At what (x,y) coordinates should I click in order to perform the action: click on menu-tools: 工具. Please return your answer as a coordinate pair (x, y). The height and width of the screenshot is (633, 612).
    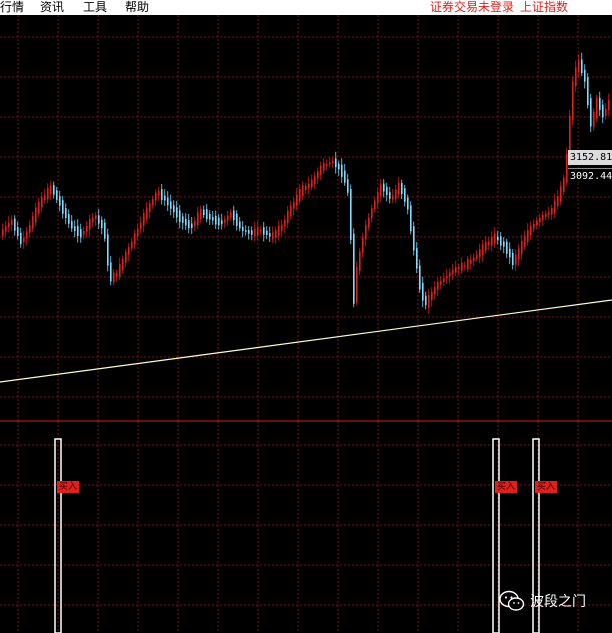
    Looking at the image, I should click on (95, 7).